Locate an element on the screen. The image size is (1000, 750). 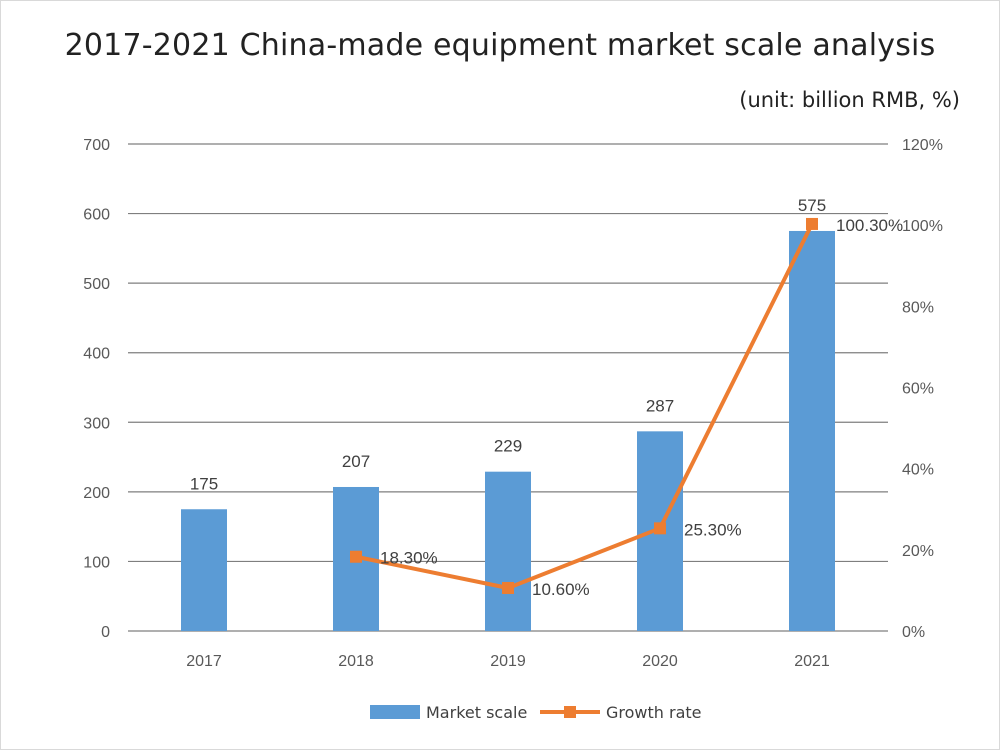
y-axis-tick-label: 300 is located at coordinates (96, 423).